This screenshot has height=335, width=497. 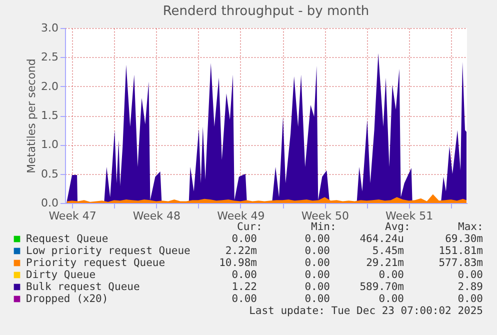 What do you see at coordinates (67, 299) in the screenshot?
I see `legend-label: Dropped (x20)` at bounding box center [67, 299].